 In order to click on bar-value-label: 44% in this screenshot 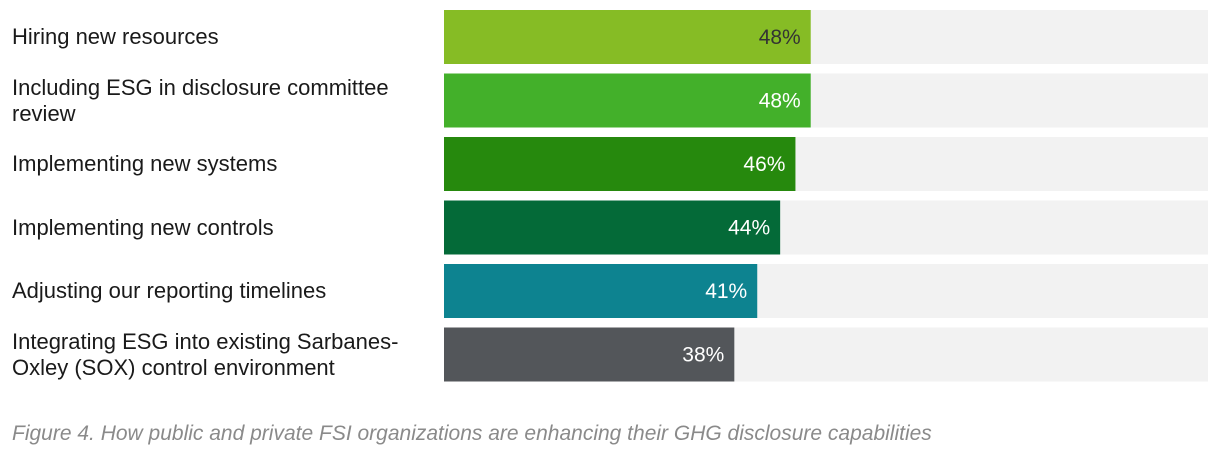, I will do `click(749, 228)`.